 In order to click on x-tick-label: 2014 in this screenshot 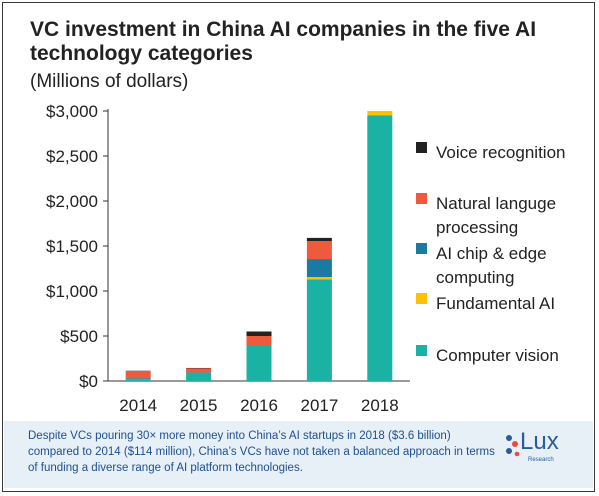, I will do `click(138, 405)`.